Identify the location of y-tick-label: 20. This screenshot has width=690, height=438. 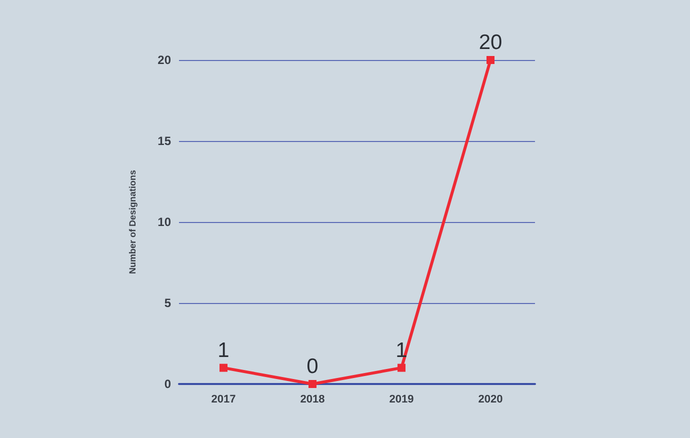
(165, 60).